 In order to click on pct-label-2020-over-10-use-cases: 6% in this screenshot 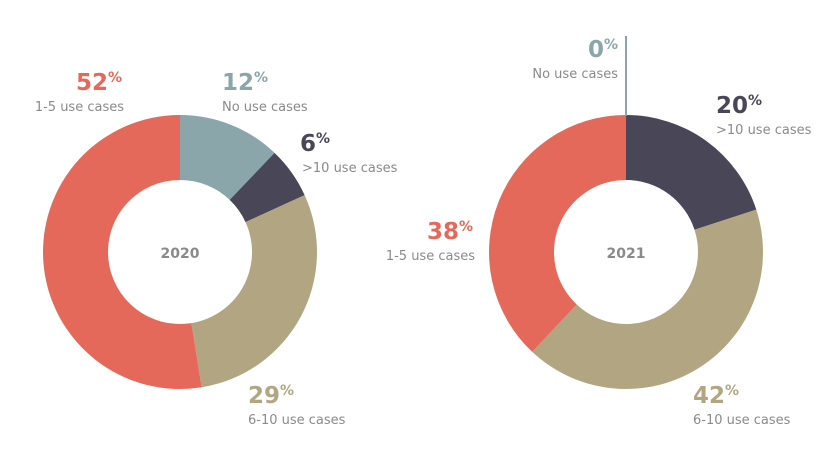, I will do `click(315, 144)`.